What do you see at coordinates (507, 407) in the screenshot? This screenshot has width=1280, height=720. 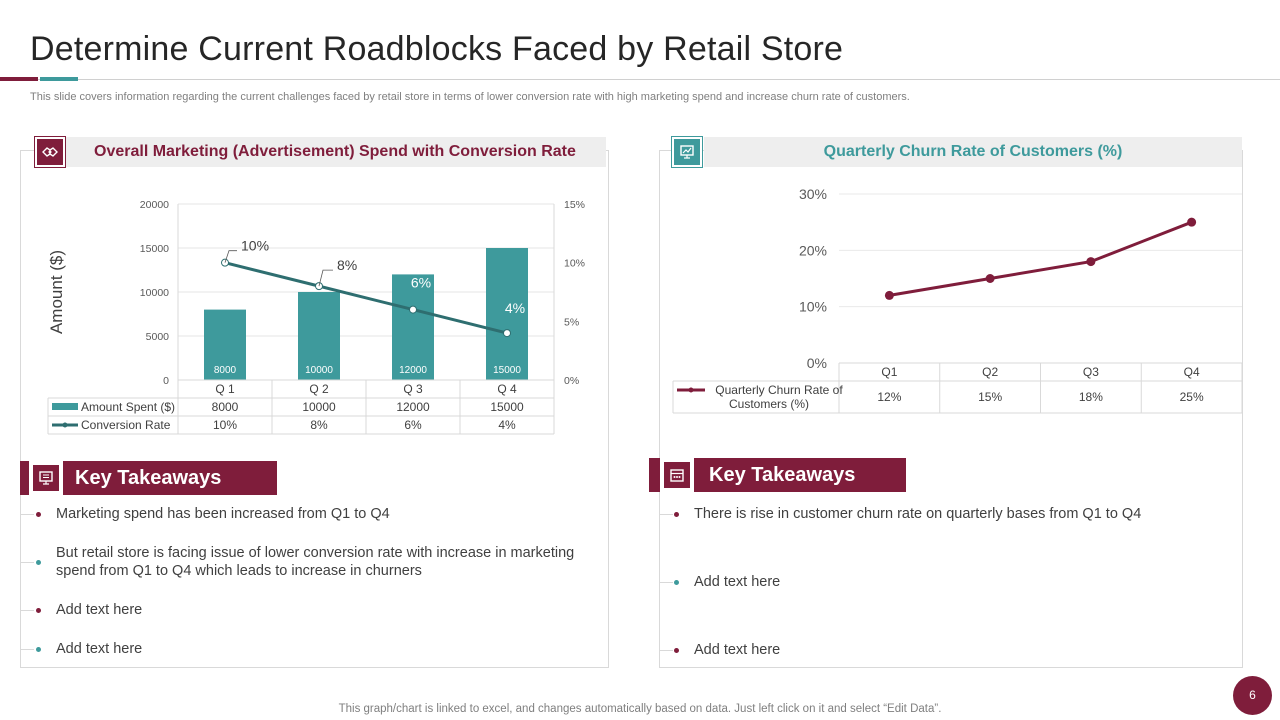 I see `table-cell: 15000` at bounding box center [507, 407].